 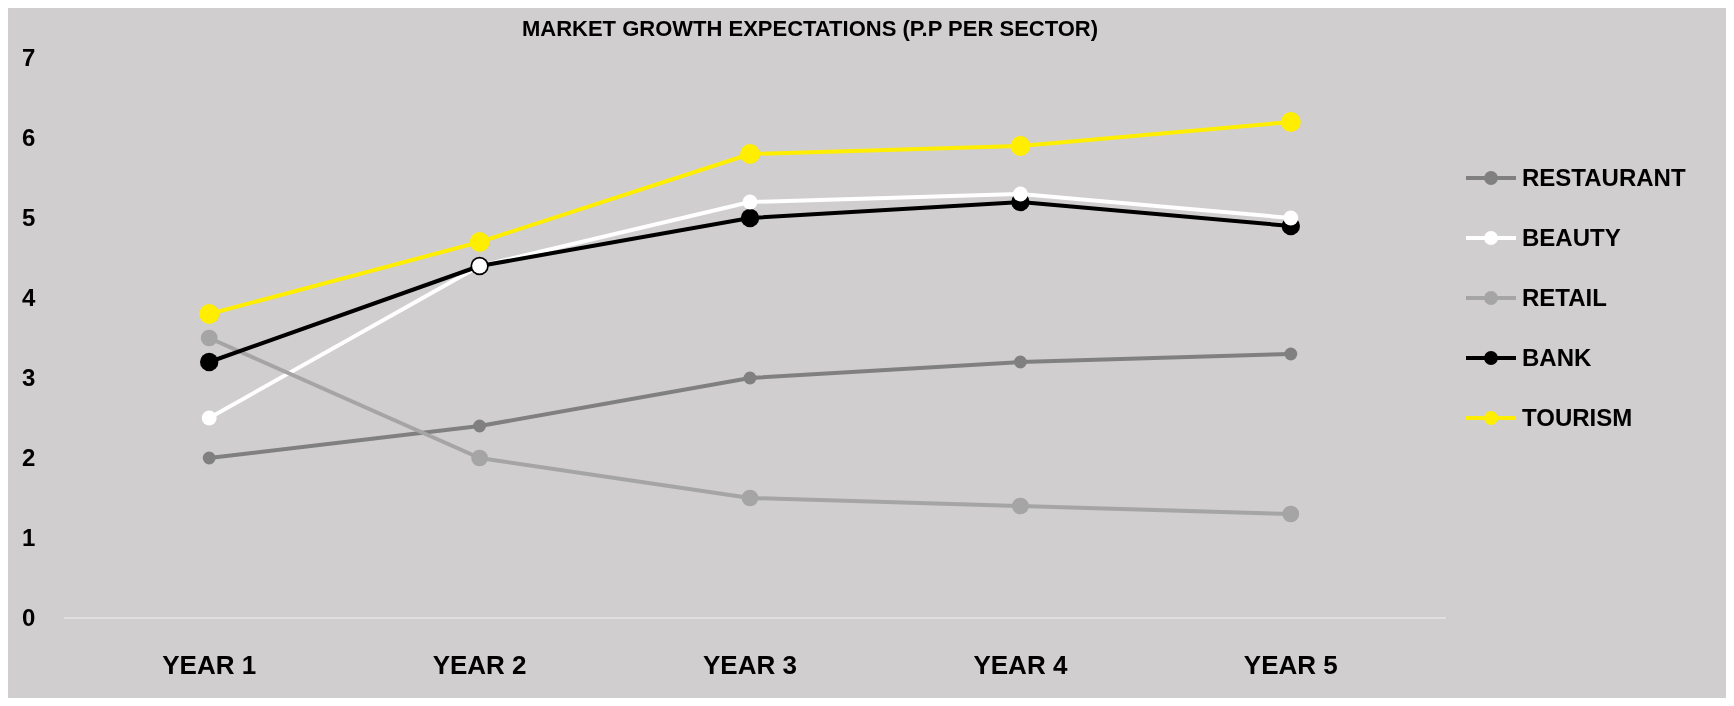 I want to click on y-tick-label: 4, so click(x=29, y=298).